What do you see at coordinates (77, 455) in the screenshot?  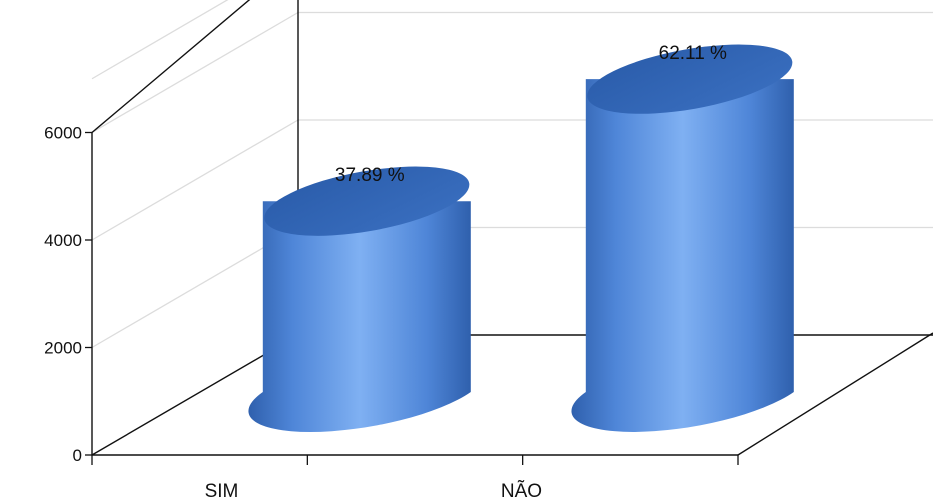 I see `y-tick-label: 0` at bounding box center [77, 455].